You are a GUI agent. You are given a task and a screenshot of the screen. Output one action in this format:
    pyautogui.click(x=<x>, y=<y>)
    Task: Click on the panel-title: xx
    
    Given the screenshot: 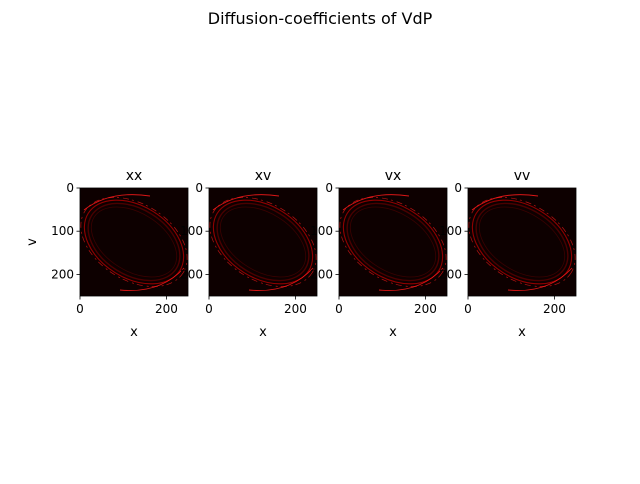 What is the action you would take?
    pyautogui.click(x=134, y=176)
    